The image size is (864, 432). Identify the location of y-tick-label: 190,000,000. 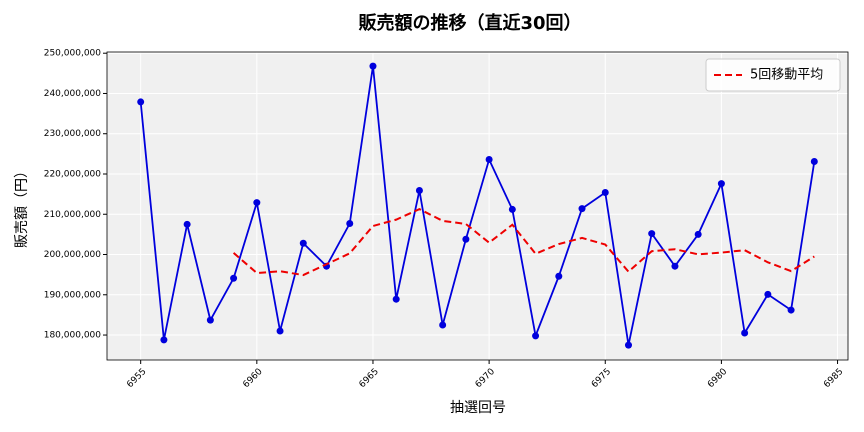
(73, 295).